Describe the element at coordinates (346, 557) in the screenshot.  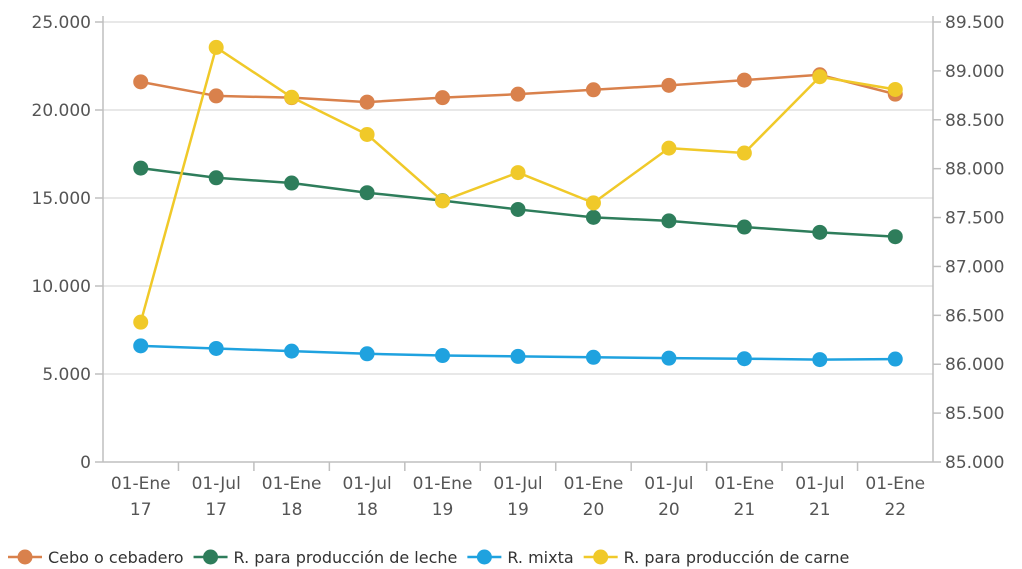
I see `legend-label-r-para-produccion-de-leche: R. para producción de leche` at that location.